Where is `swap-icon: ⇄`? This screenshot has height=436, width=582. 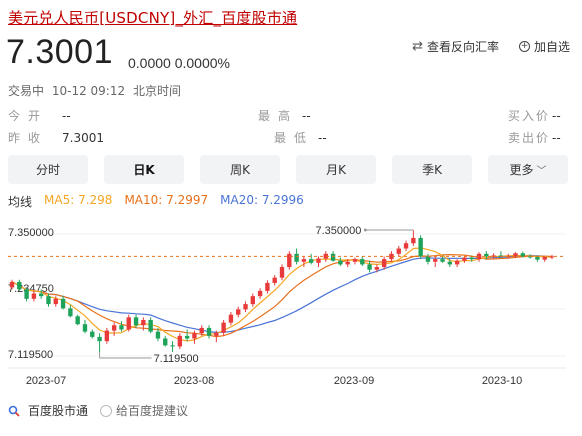
swap-icon: ⇄ is located at coordinates (417, 46).